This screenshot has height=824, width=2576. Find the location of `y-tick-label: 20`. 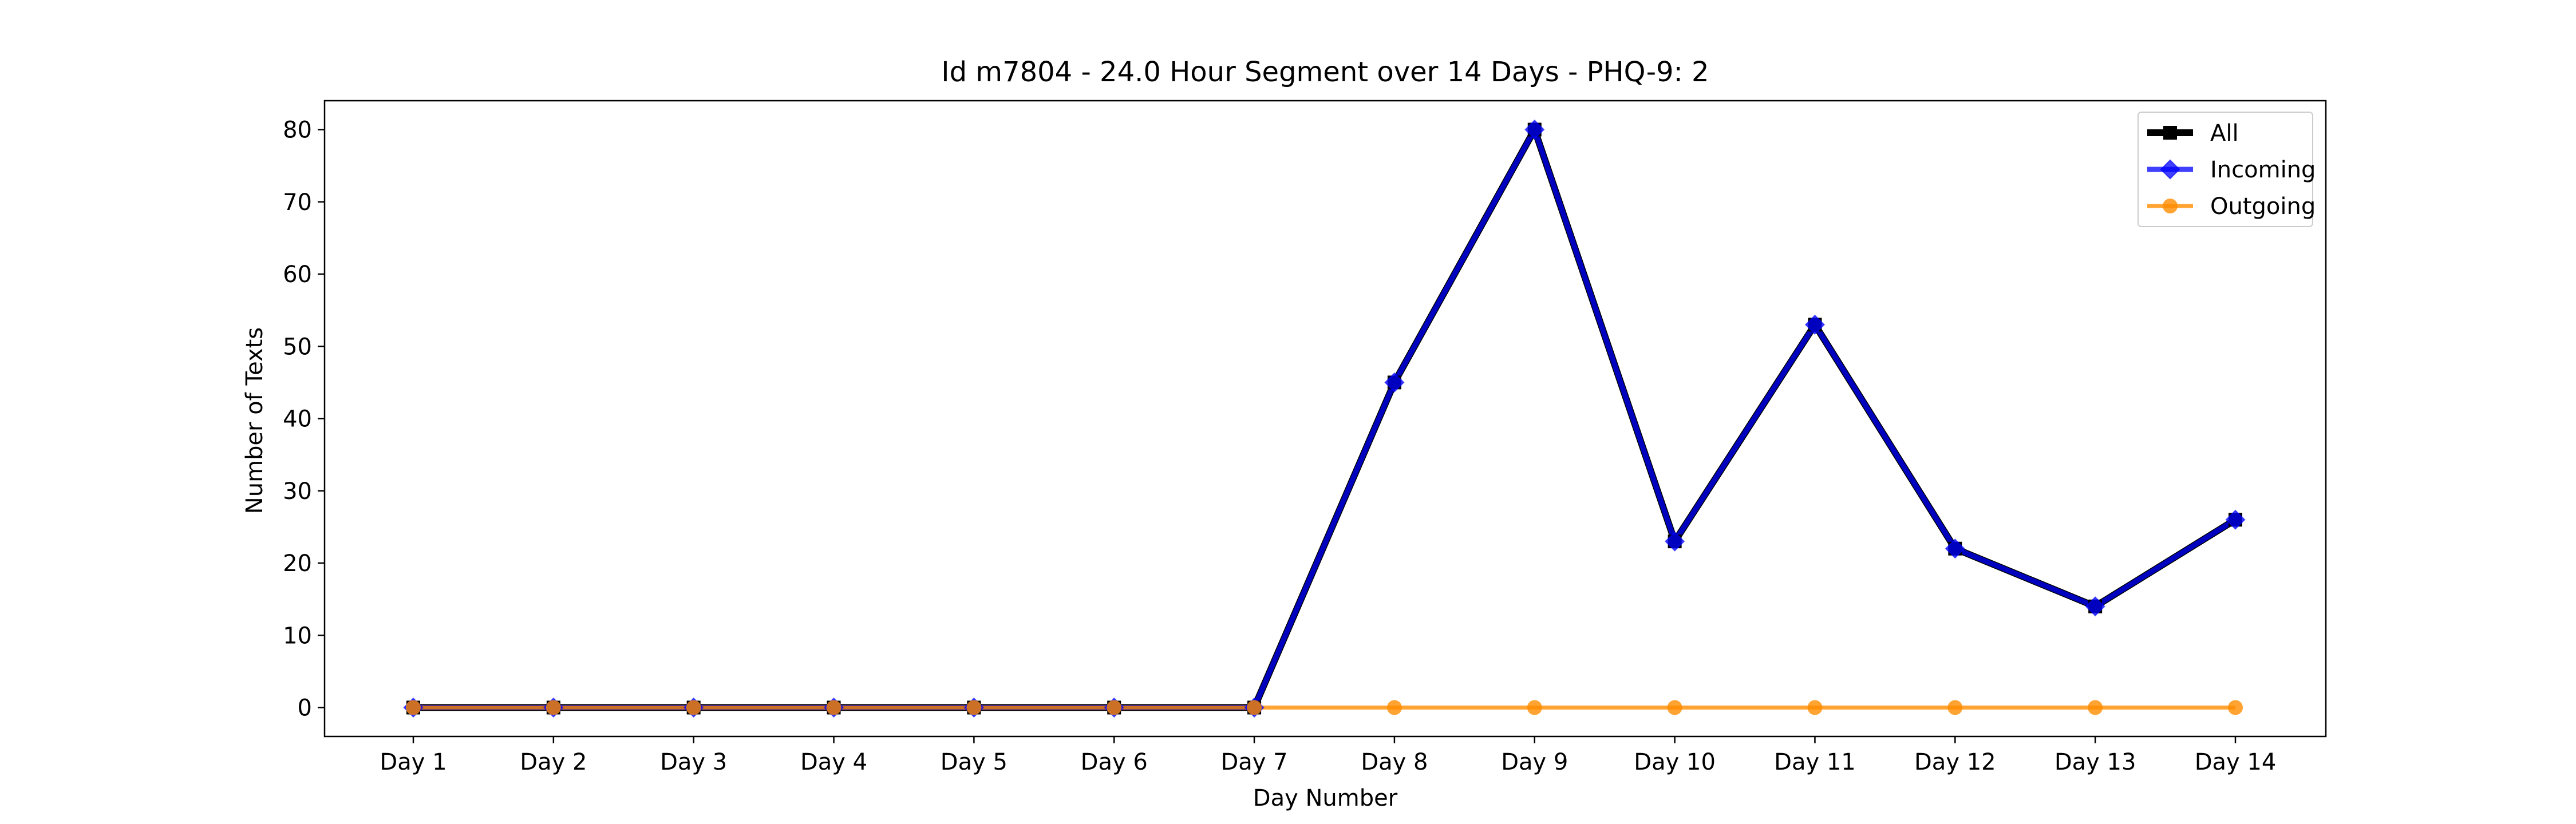

y-tick-label: 20 is located at coordinates (297, 563).